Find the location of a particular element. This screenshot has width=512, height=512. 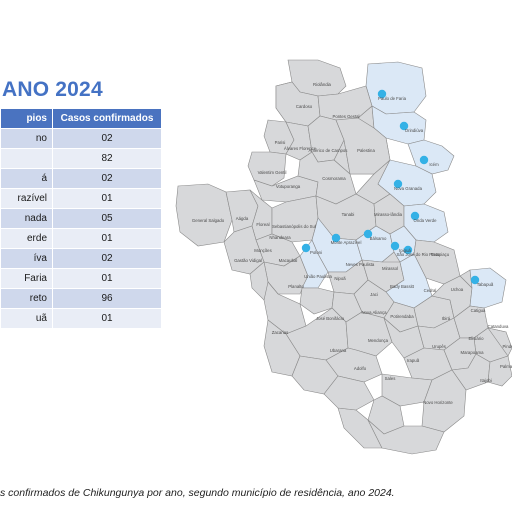

municipality-label: Palestina is located at coordinates (366, 150).